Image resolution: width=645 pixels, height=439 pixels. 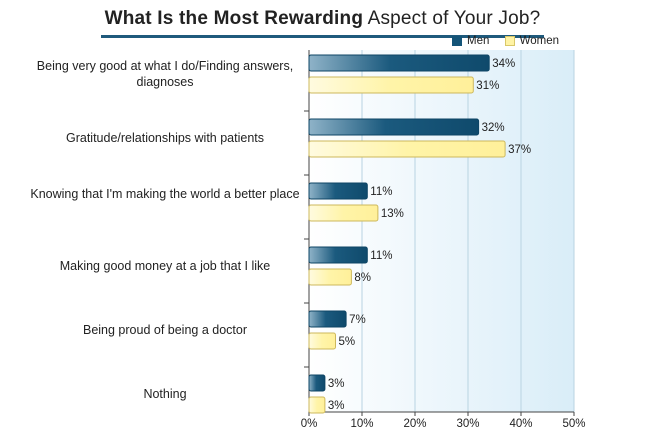 I want to click on legend-swatch-women, so click(x=509, y=41).